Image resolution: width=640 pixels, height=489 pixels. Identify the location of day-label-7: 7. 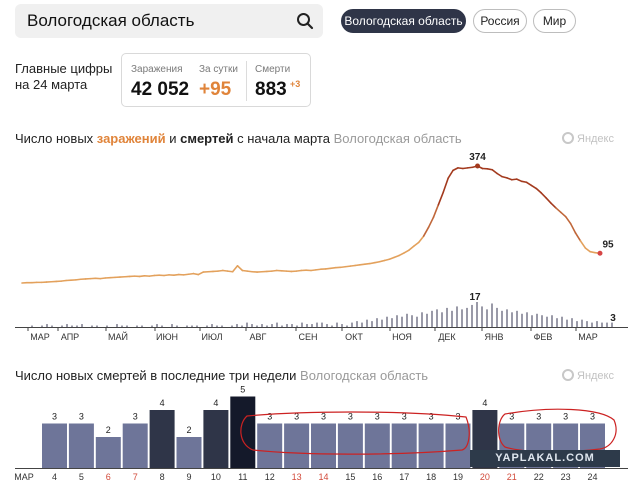
(135, 477).